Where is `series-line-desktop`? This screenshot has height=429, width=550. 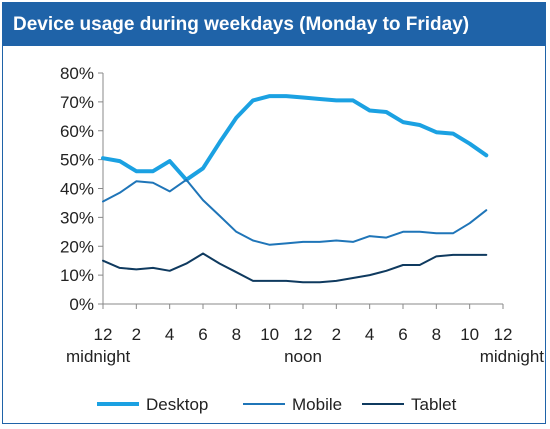 series-line-desktop is located at coordinates (295, 138).